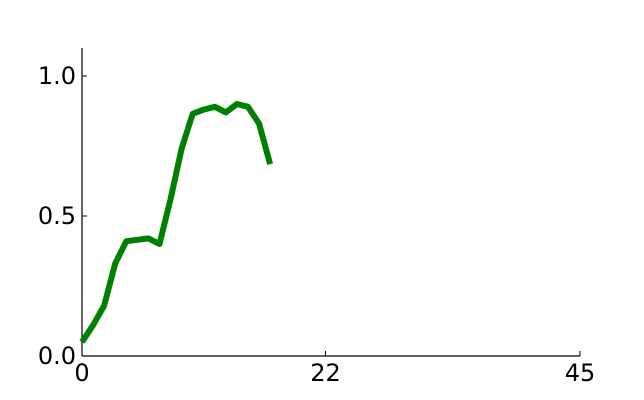  What do you see at coordinates (580, 373) in the screenshot?
I see `x-tick-label: 45` at bounding box center [580, 373].